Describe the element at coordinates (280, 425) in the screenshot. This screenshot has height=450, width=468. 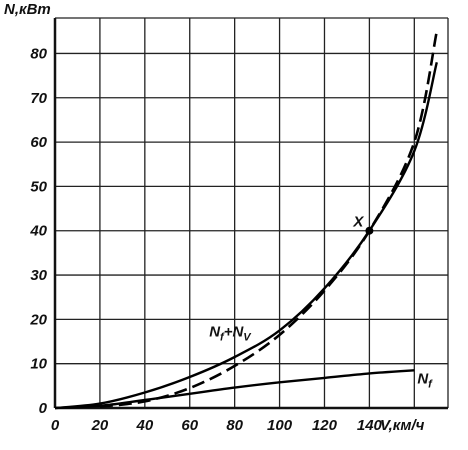
I see `x-tick-label: 100` at that location.